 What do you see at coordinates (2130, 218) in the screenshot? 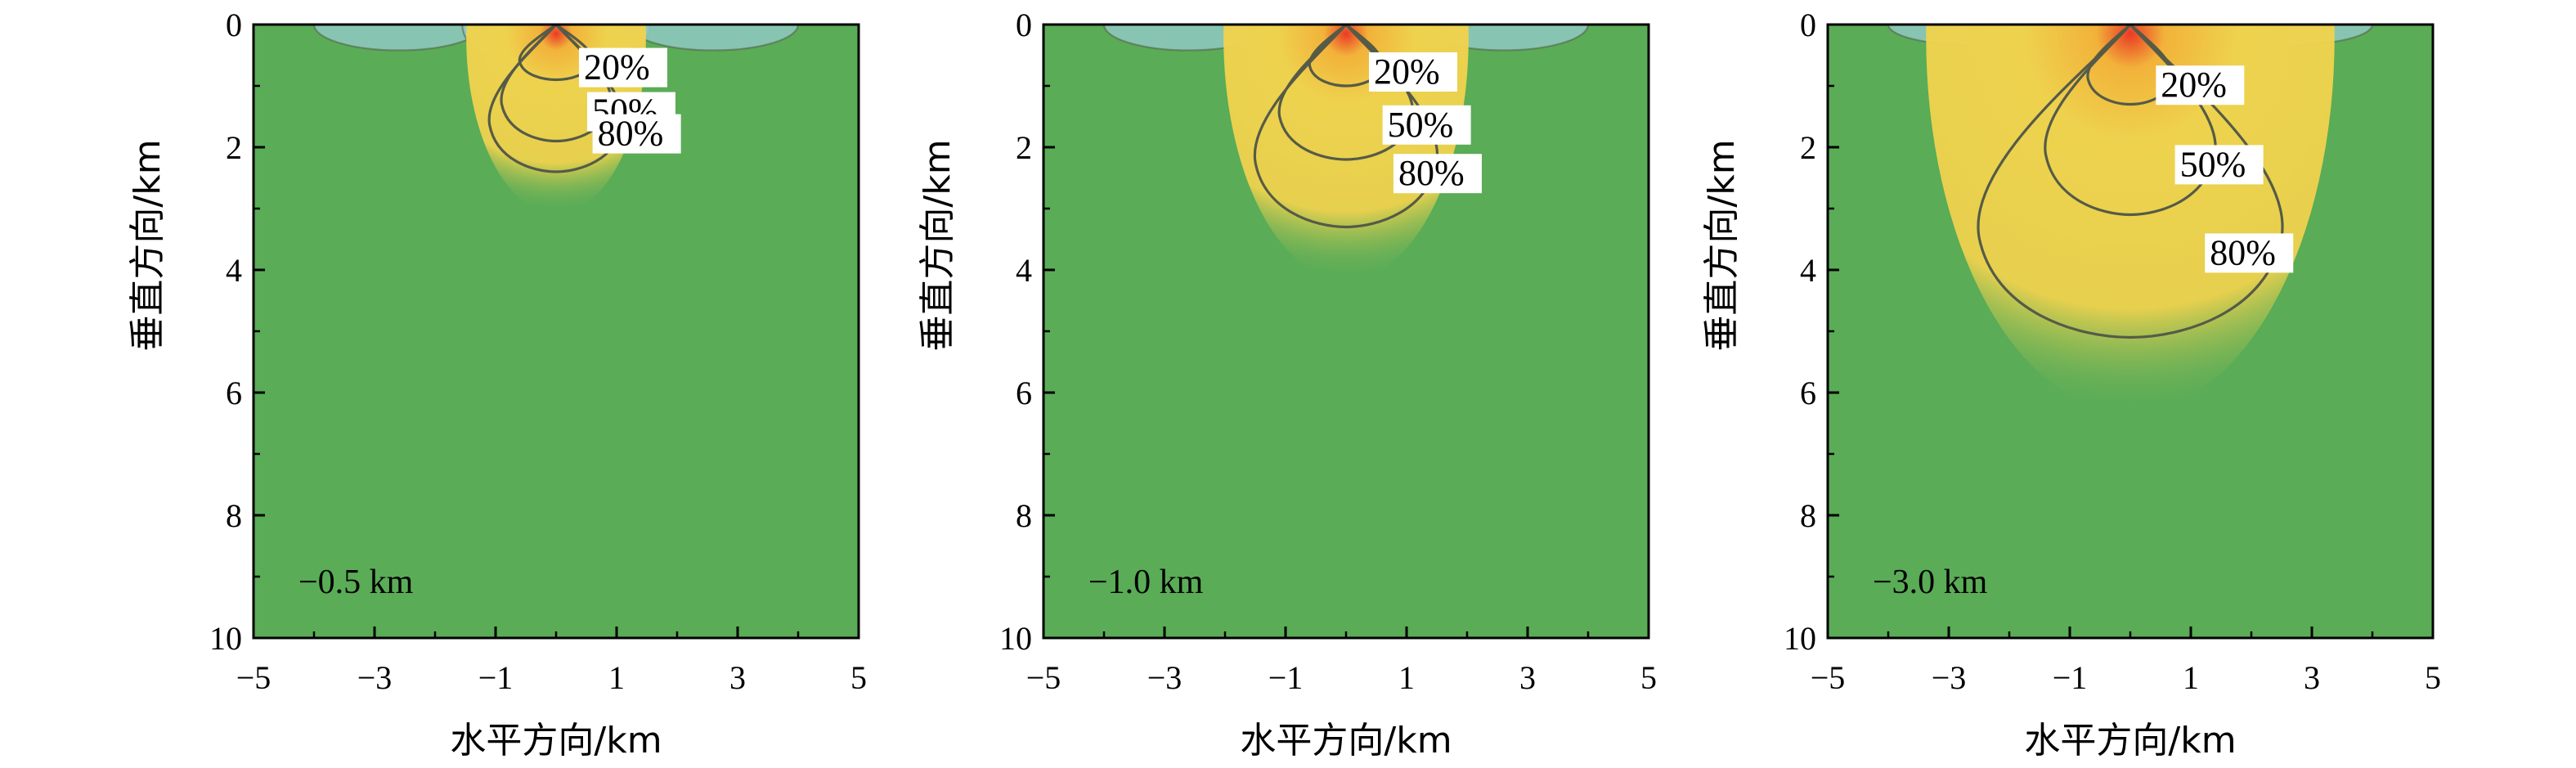
I see `anomaly-body` at bounding box center [2130, 218].